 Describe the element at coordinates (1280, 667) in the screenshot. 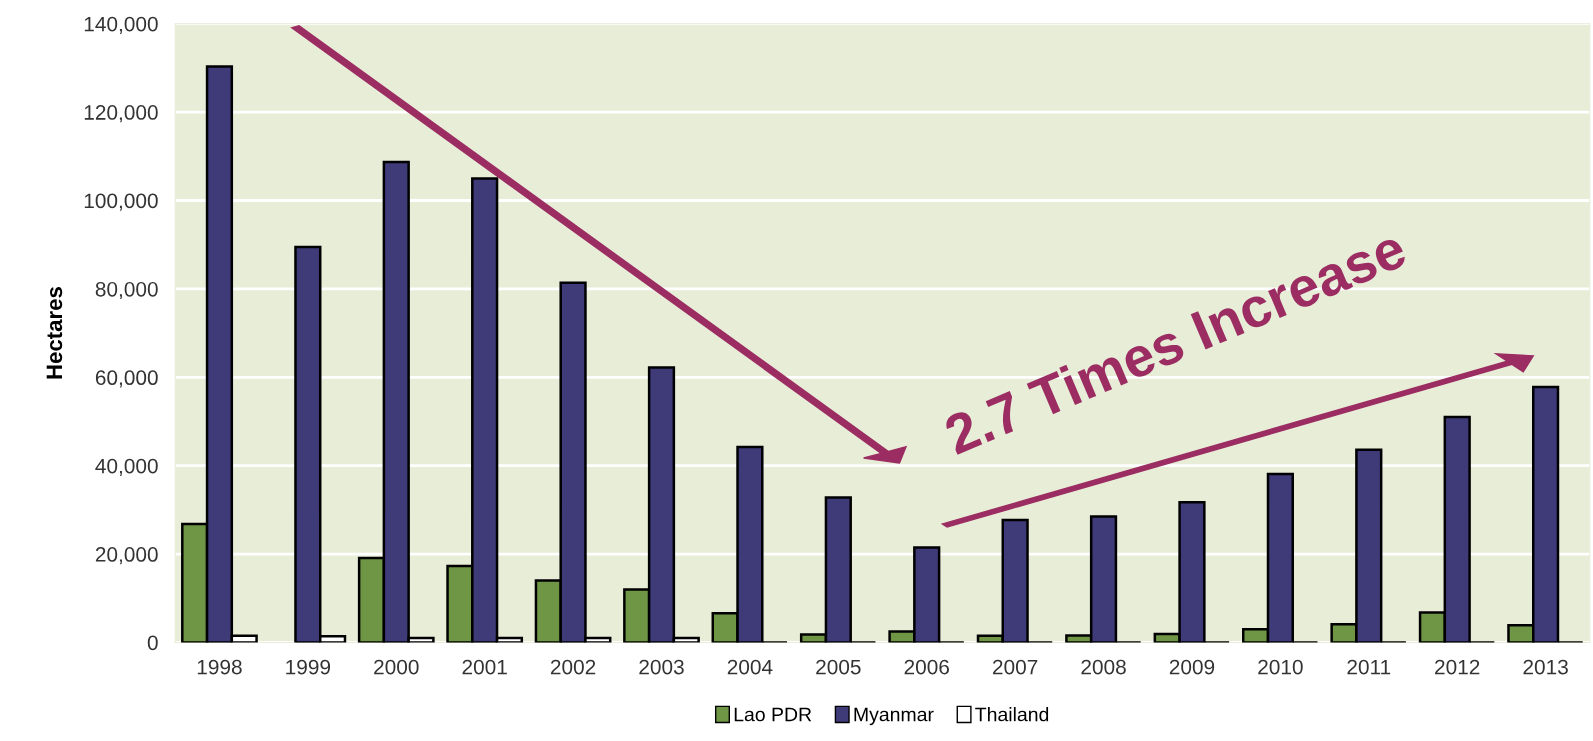

I see `x-tick-label: 2010` at that location.